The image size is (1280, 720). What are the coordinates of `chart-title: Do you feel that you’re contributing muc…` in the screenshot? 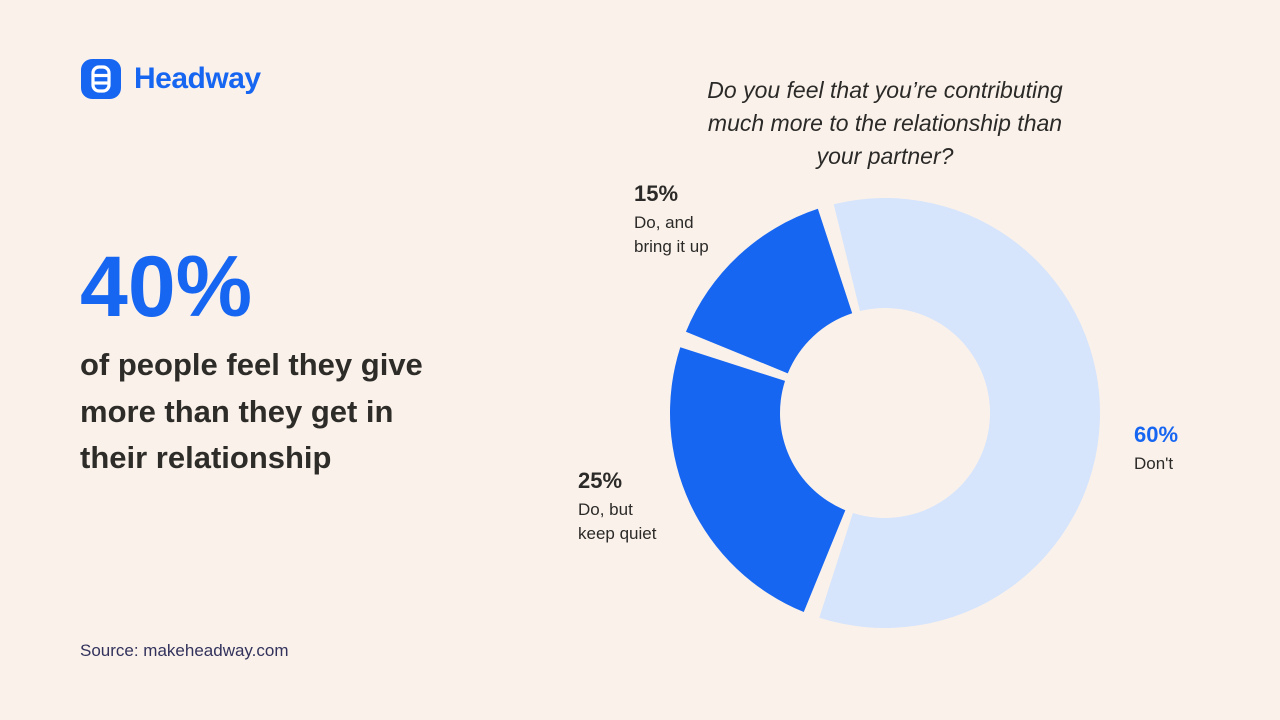 It's located at (885, 123).